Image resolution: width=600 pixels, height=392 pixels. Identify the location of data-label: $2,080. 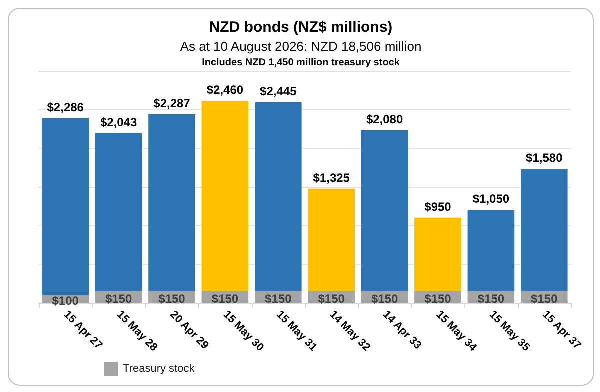
(385, 119).